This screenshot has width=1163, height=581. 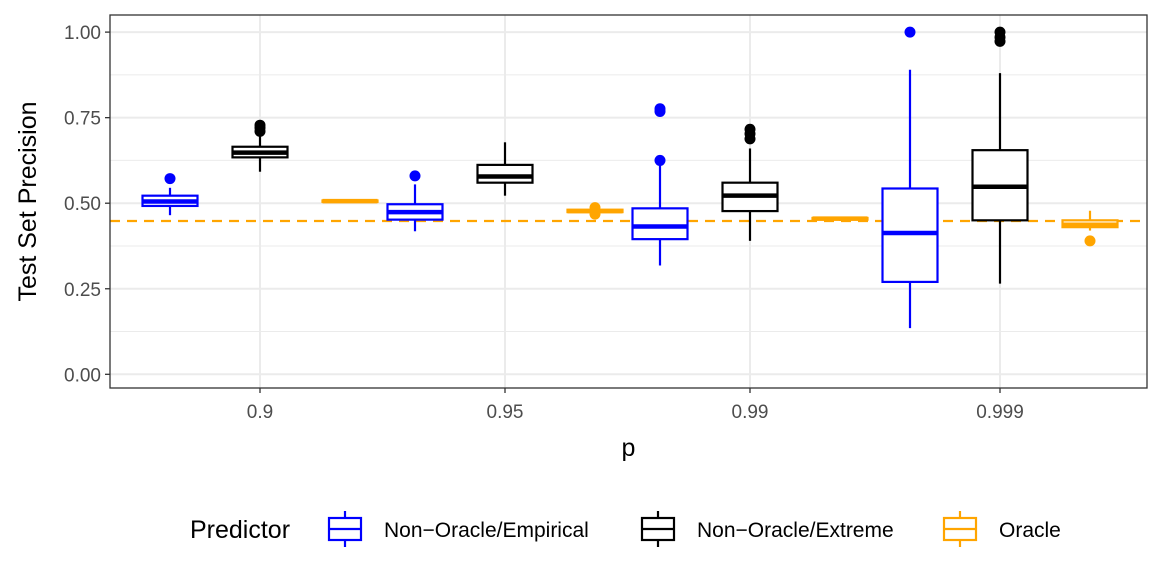 I want to click on legend-label: Oracle, so click(x=1030, y=530).